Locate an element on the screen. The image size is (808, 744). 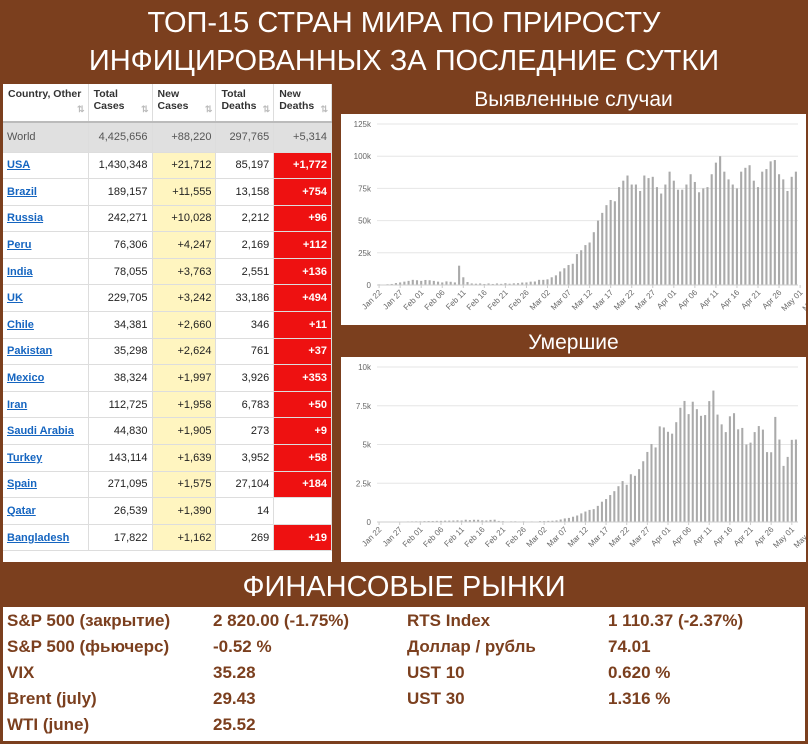
cell-new-cases: +1,958 is located at coordinates (184, 405).